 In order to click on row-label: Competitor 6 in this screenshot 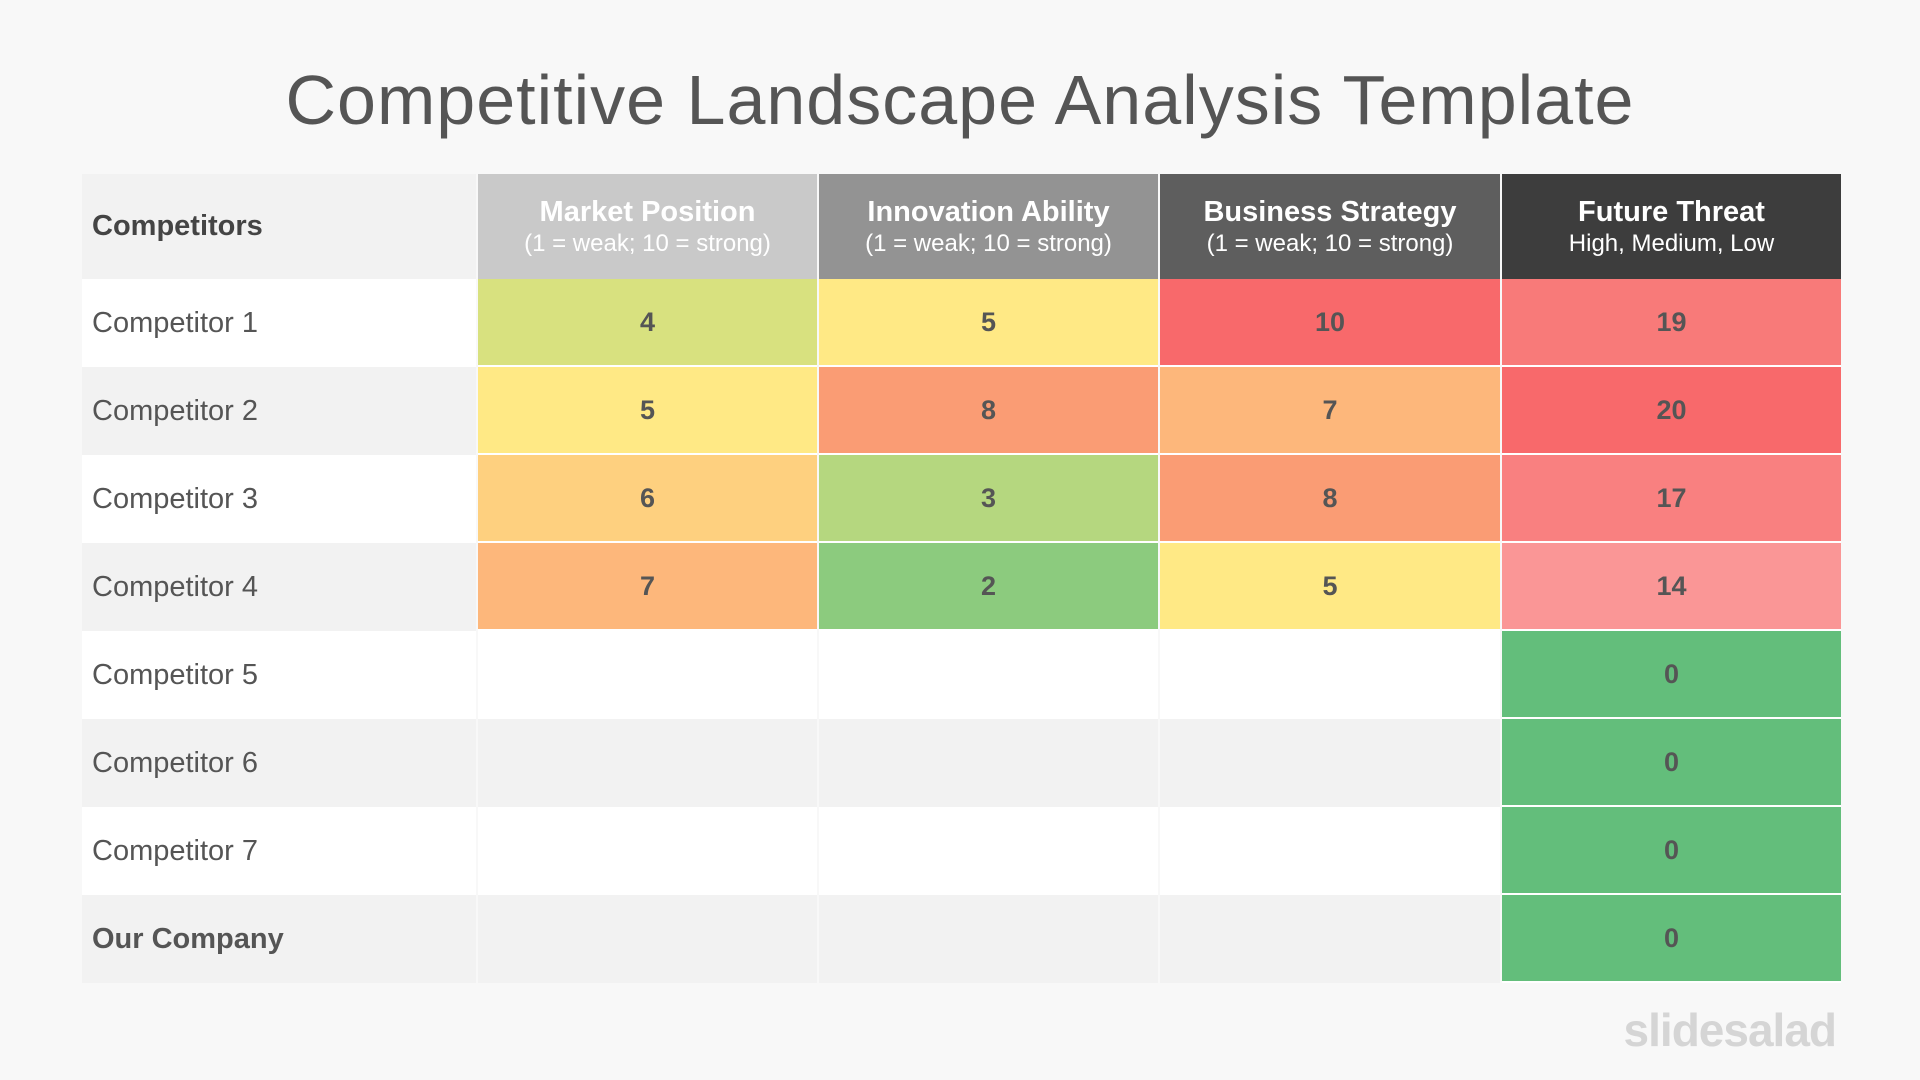, I will do `click(279, 763)`.